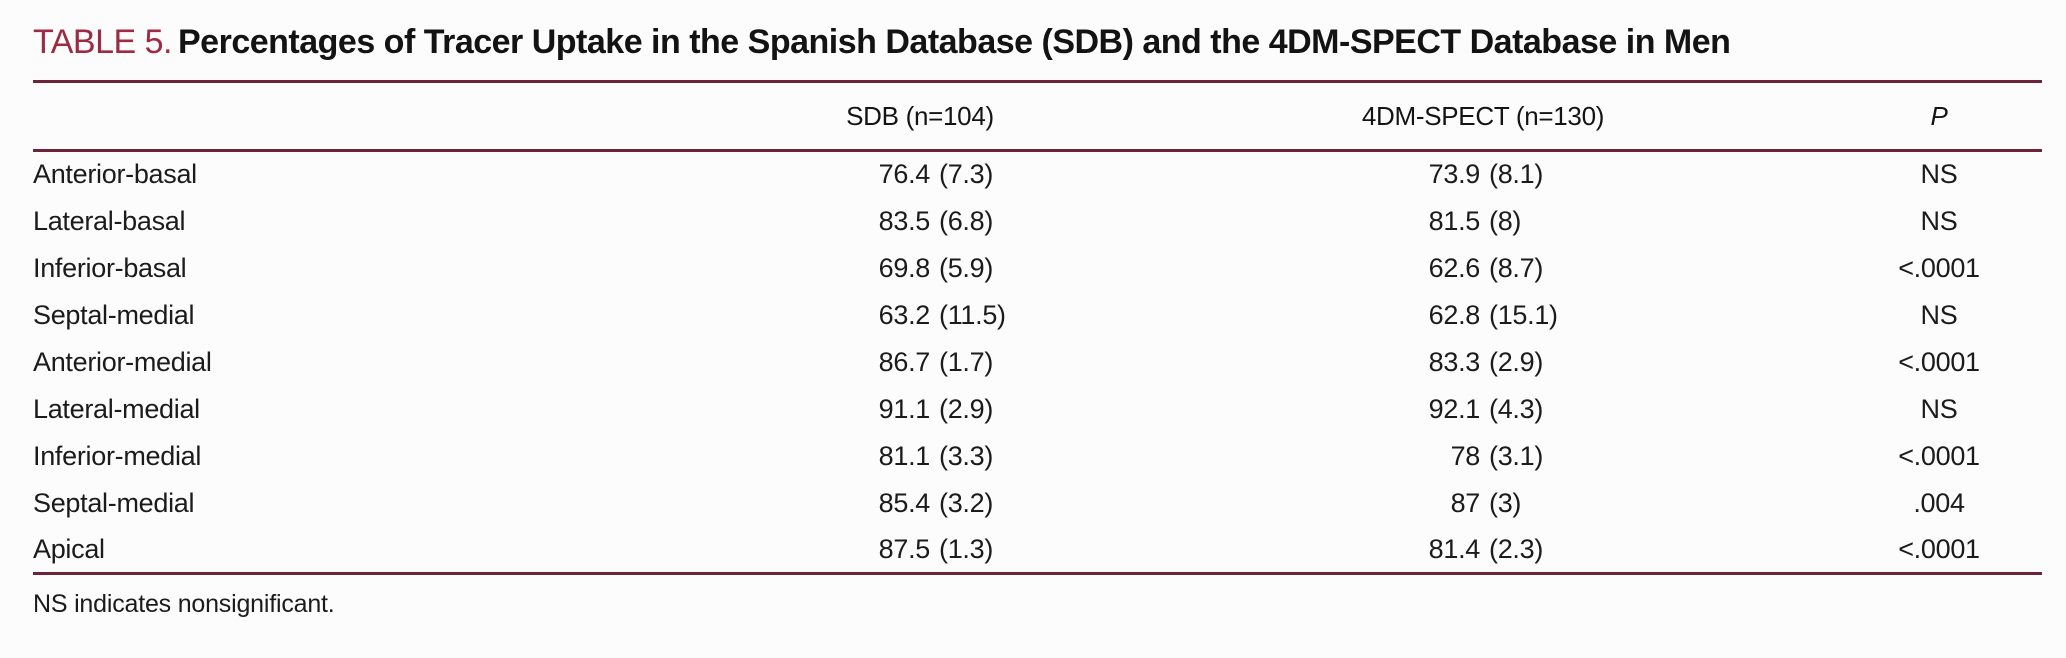 The image size is (2066, 658). Describe the element at coordinates (117, 455) in the screenshot. I see `region-label: Inferior-medial` at that location.